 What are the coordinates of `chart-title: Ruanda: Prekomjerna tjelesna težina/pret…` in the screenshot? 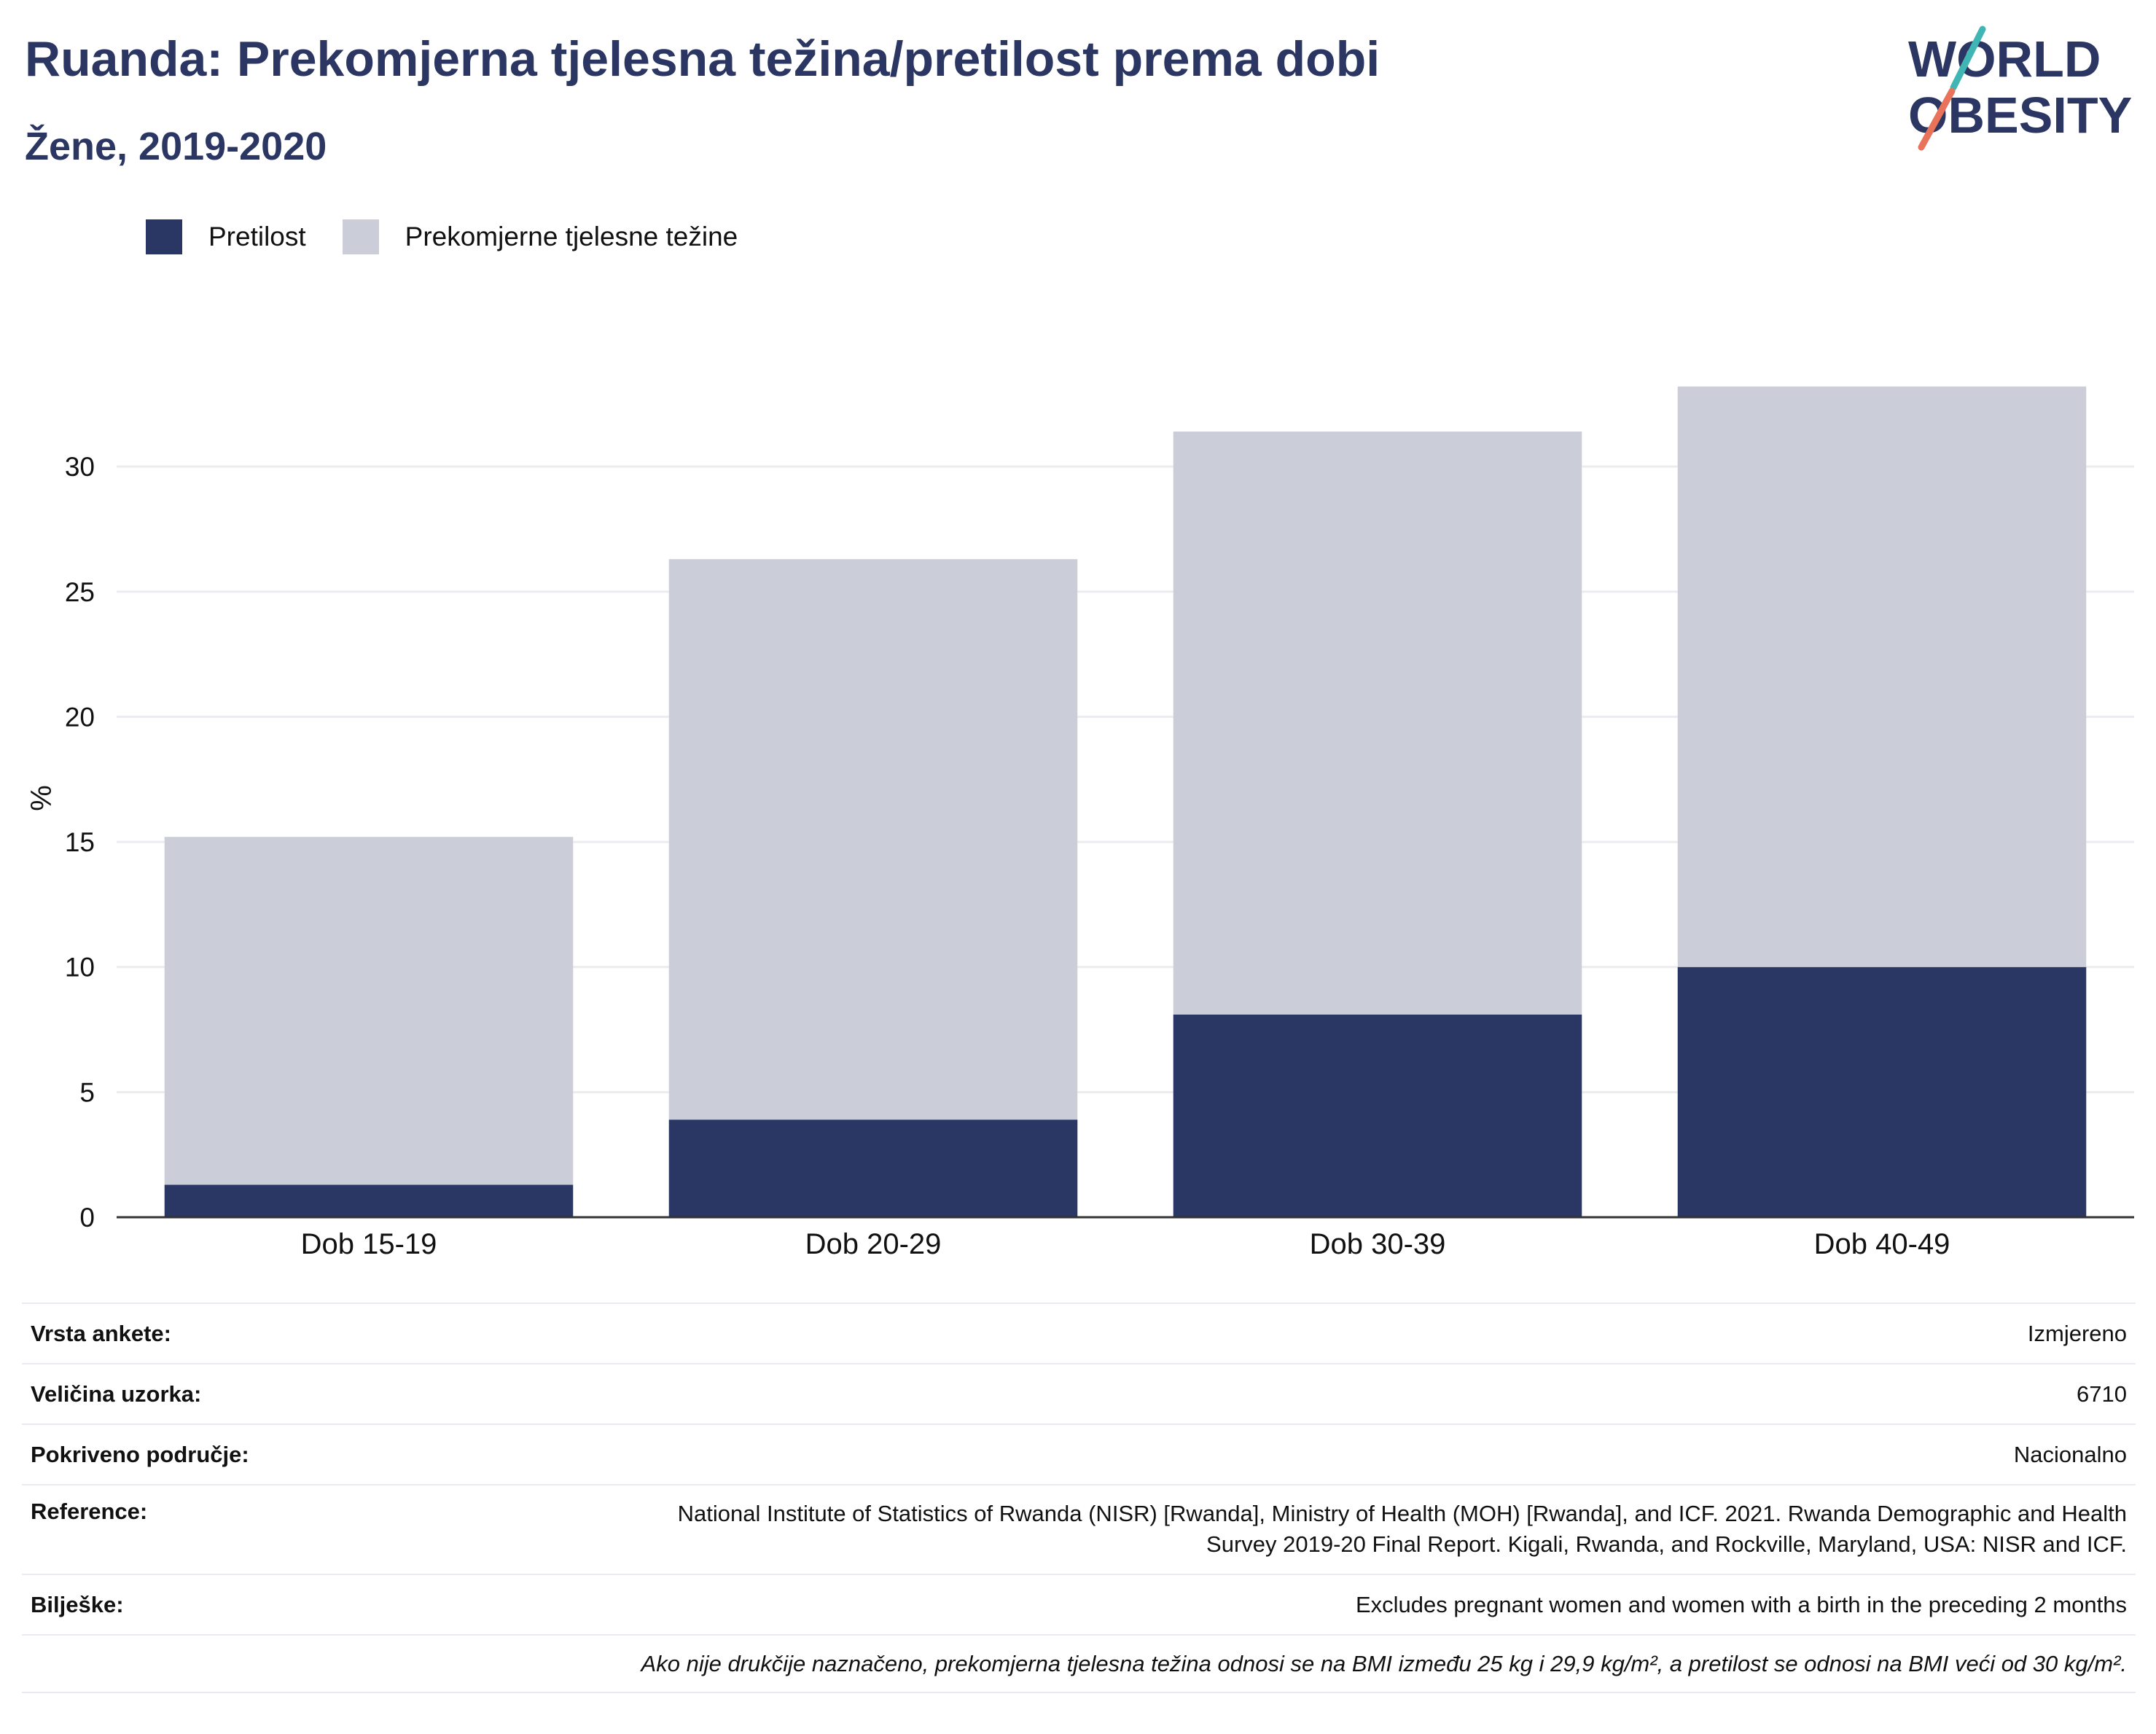 It's located at (703, 59).